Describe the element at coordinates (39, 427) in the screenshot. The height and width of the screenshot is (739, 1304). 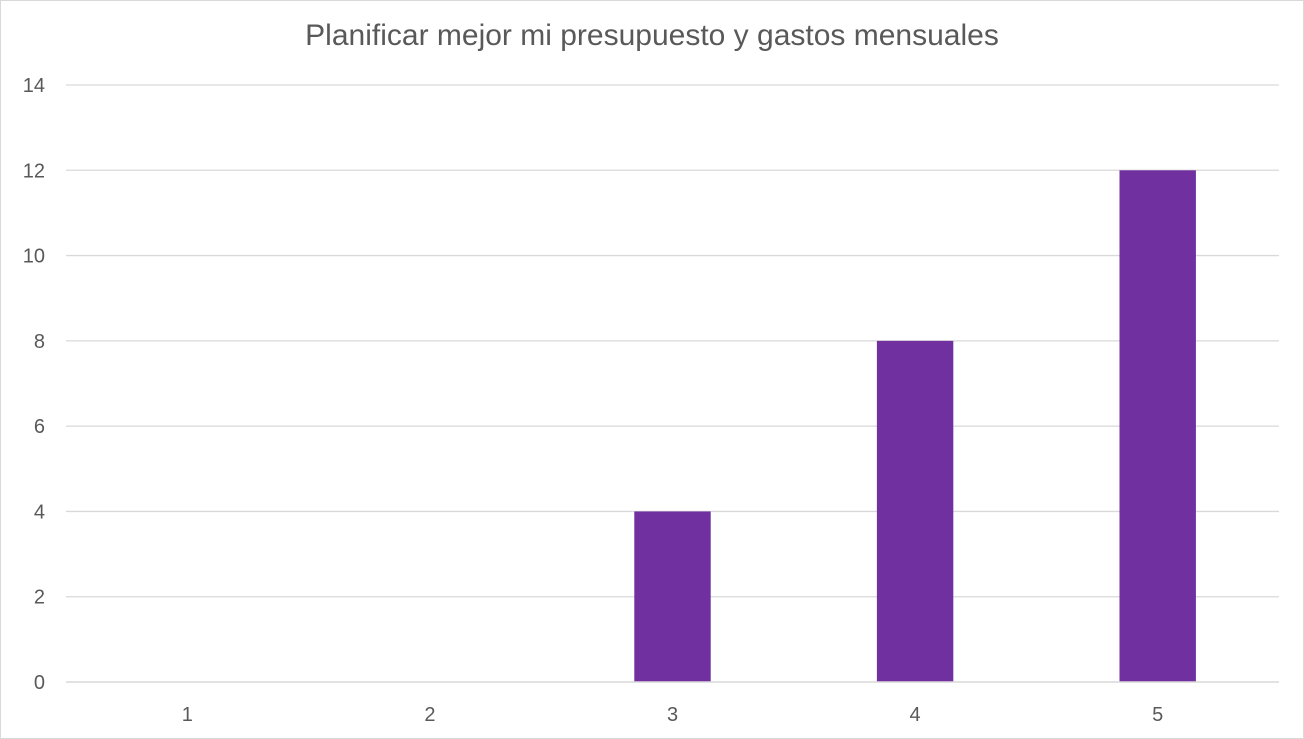
I see `y-tick-label: 6` at that location.